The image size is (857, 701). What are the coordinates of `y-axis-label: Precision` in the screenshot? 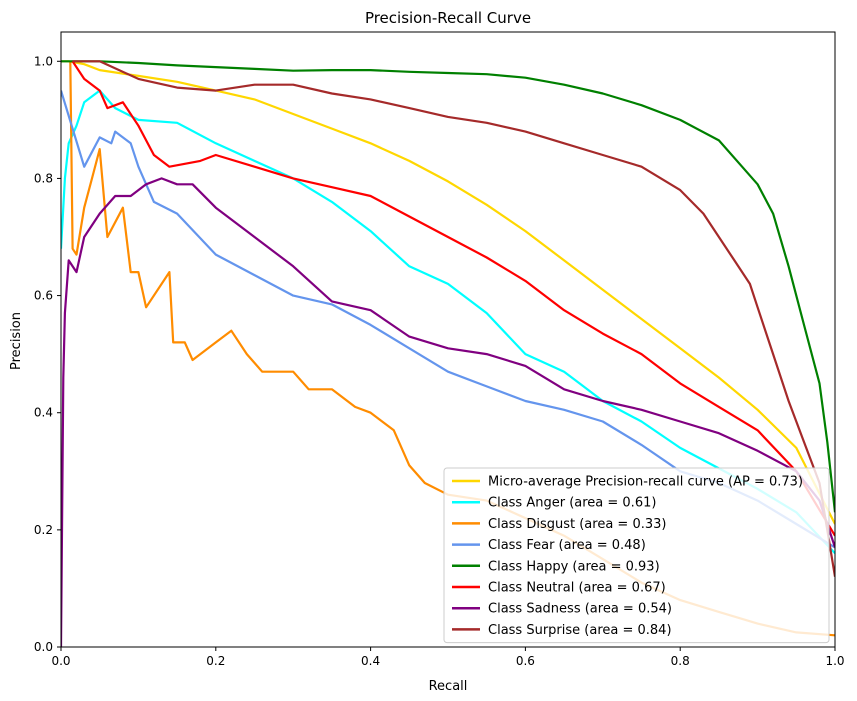 It's located at (16, 341).